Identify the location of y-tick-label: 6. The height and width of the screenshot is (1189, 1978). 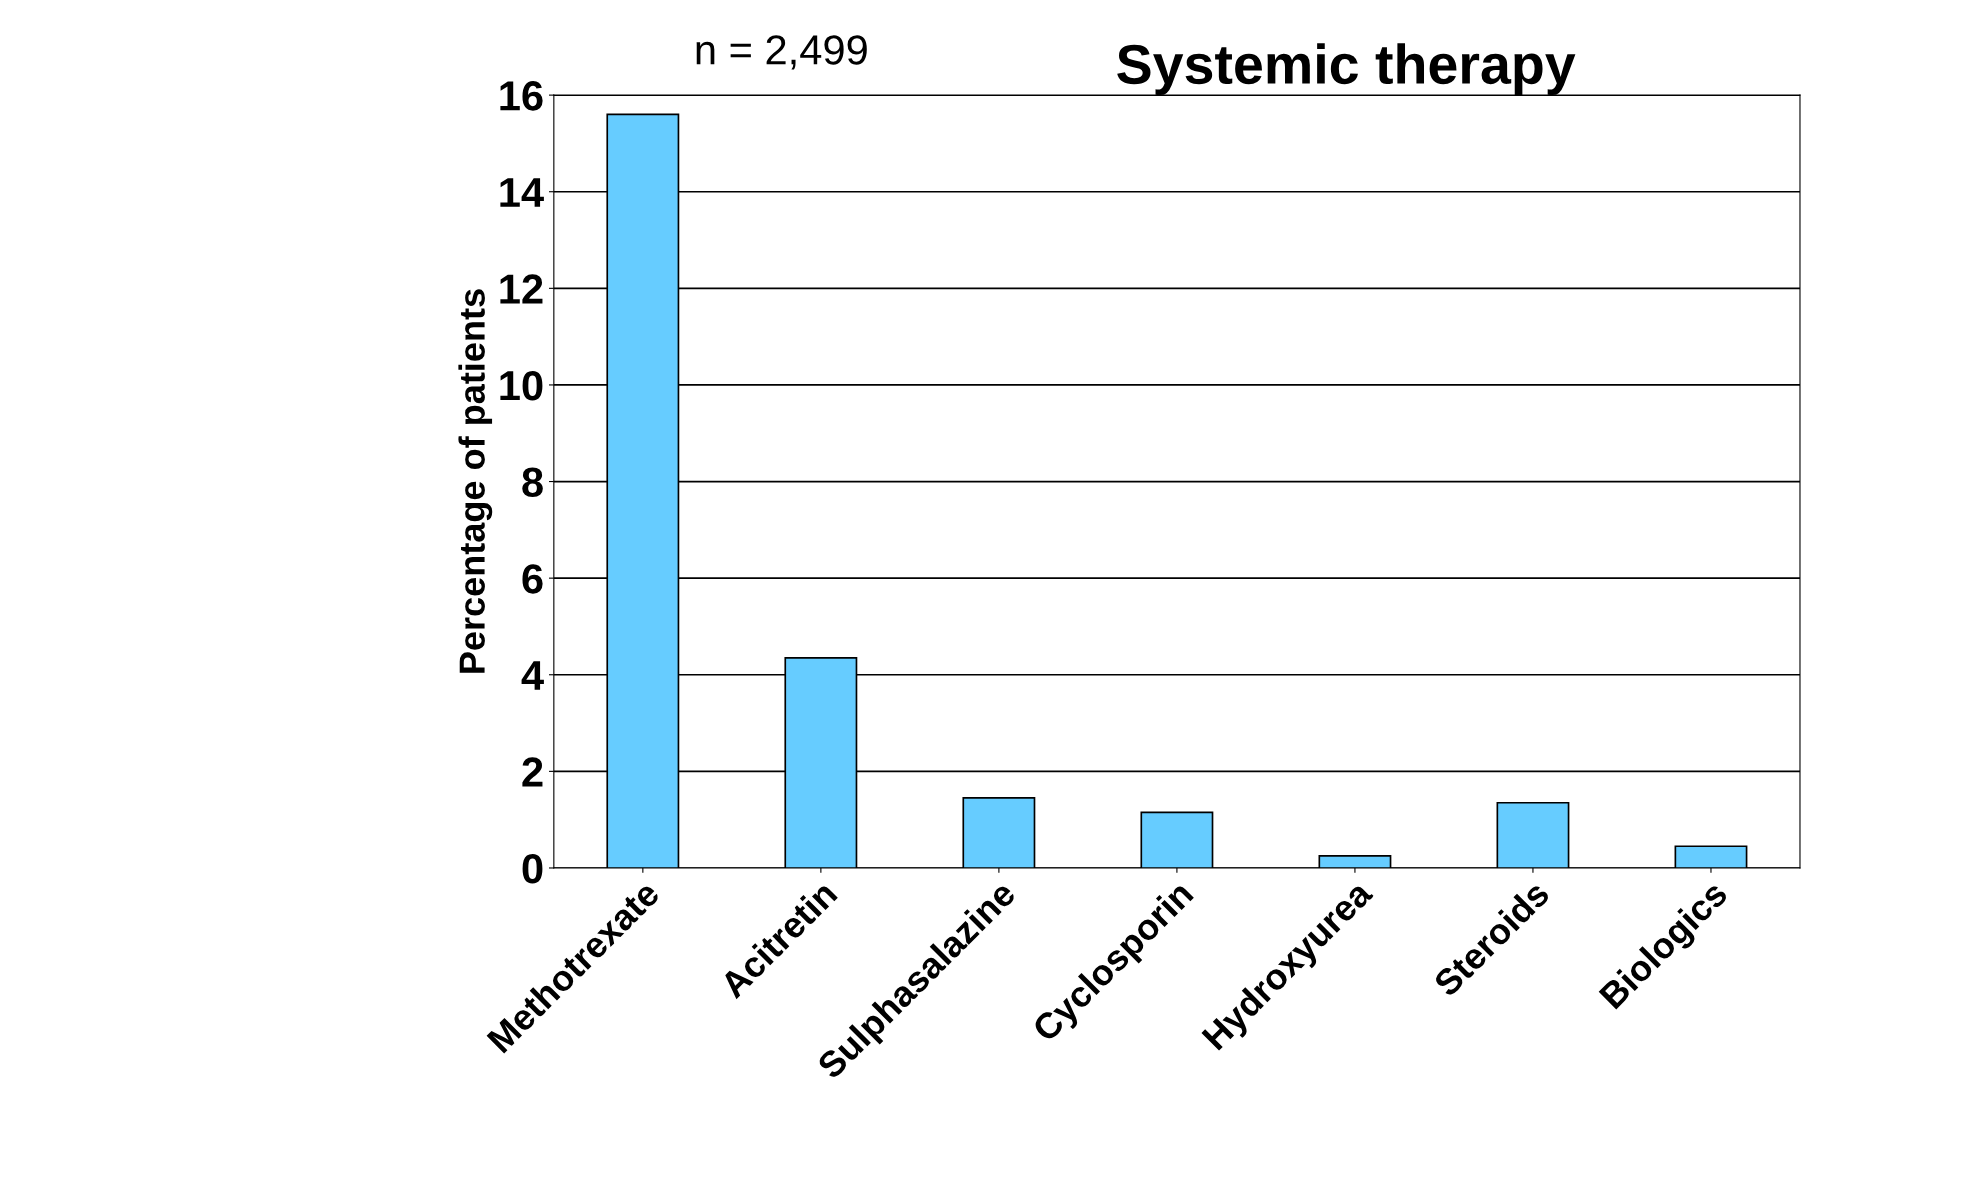
(532, 579).